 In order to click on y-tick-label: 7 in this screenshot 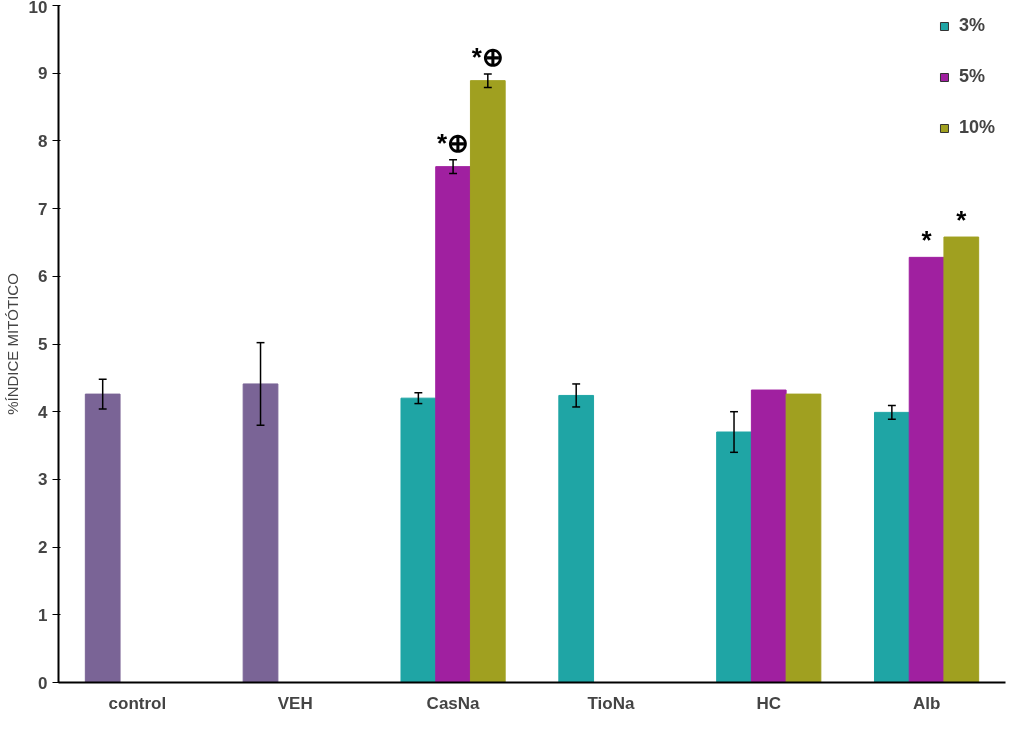, I will do `click(43, 209)`.